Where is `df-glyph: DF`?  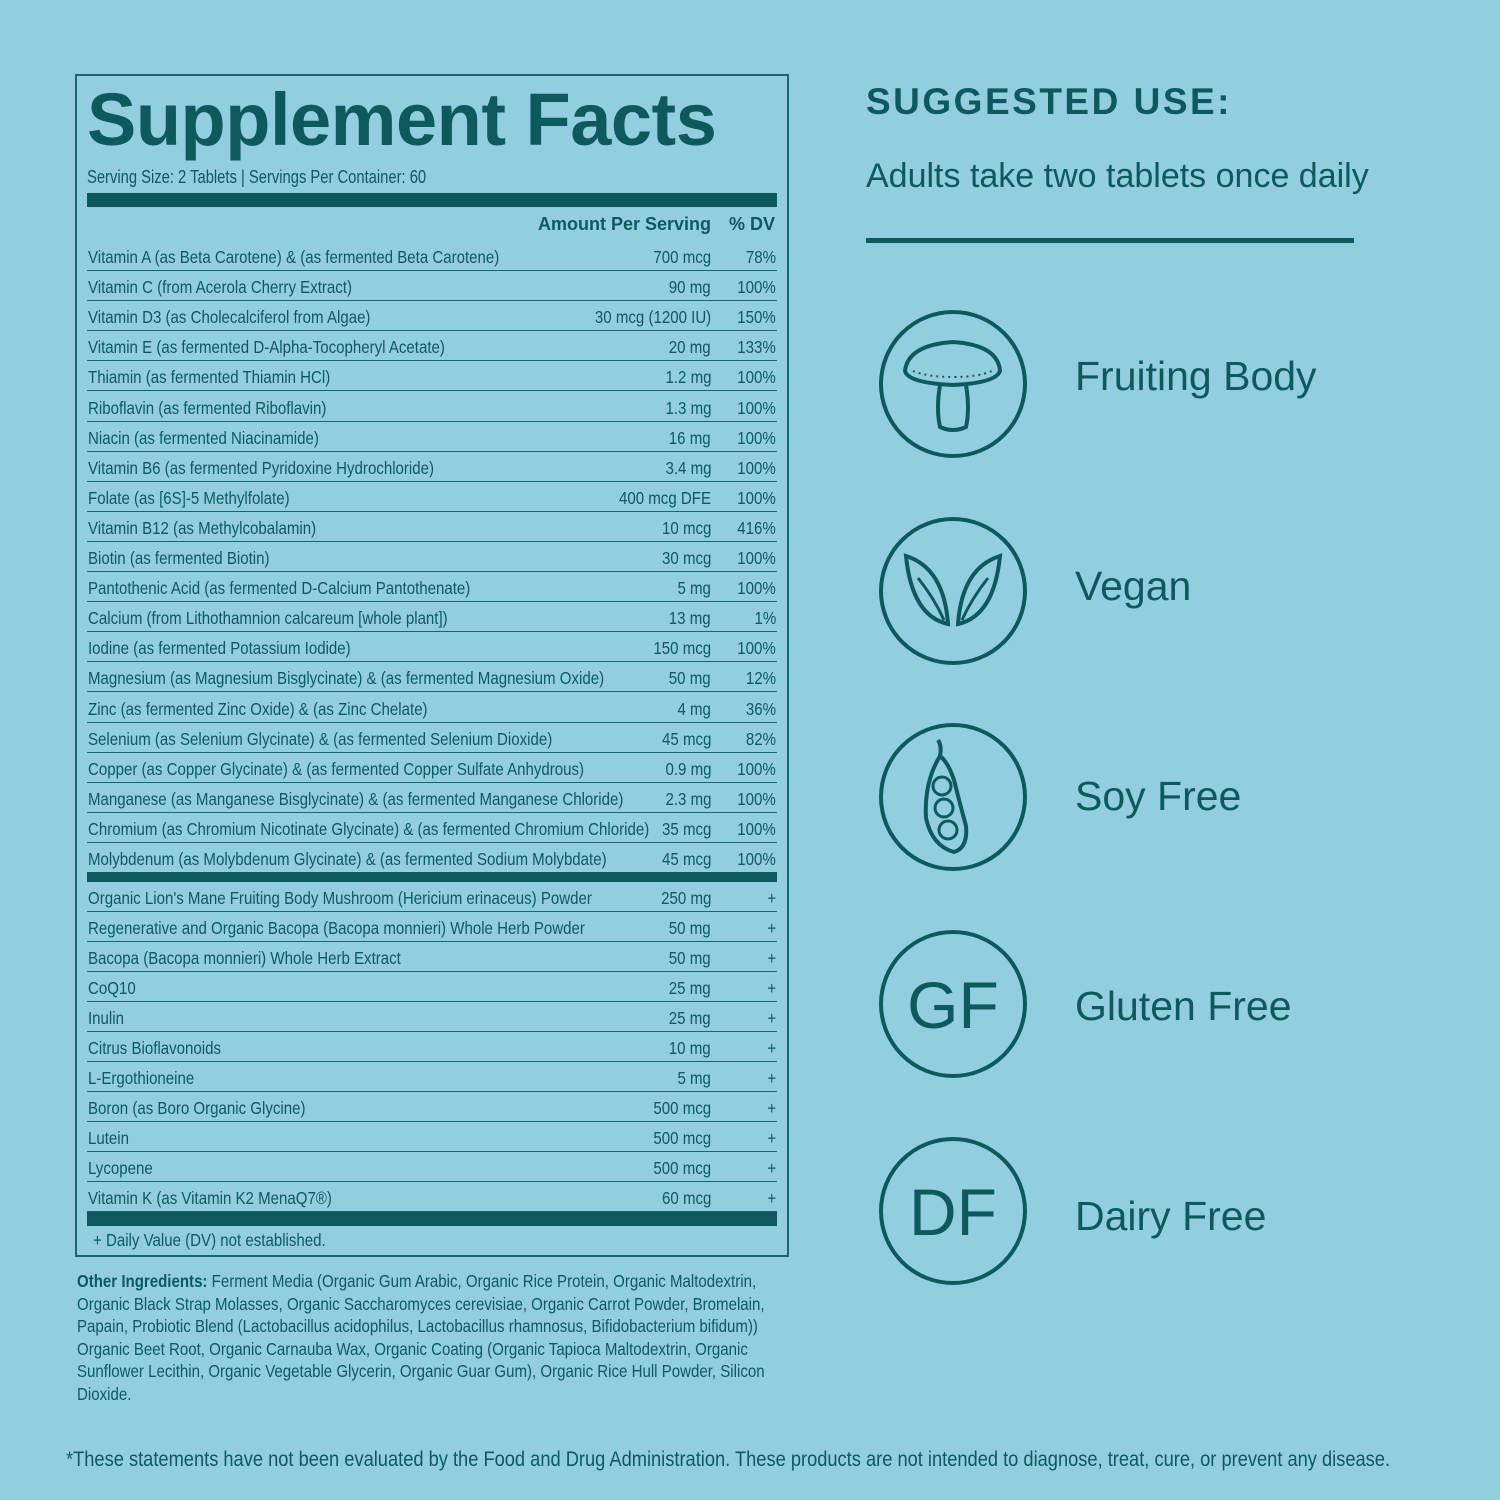 df-glyph: DF is located at coordinates (953, 1212).